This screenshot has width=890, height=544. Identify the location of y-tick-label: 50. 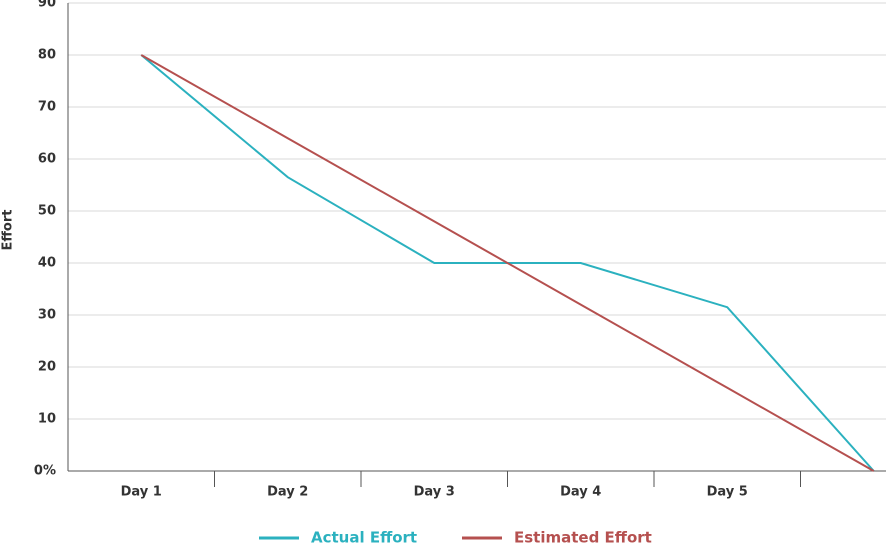
(47, 211).